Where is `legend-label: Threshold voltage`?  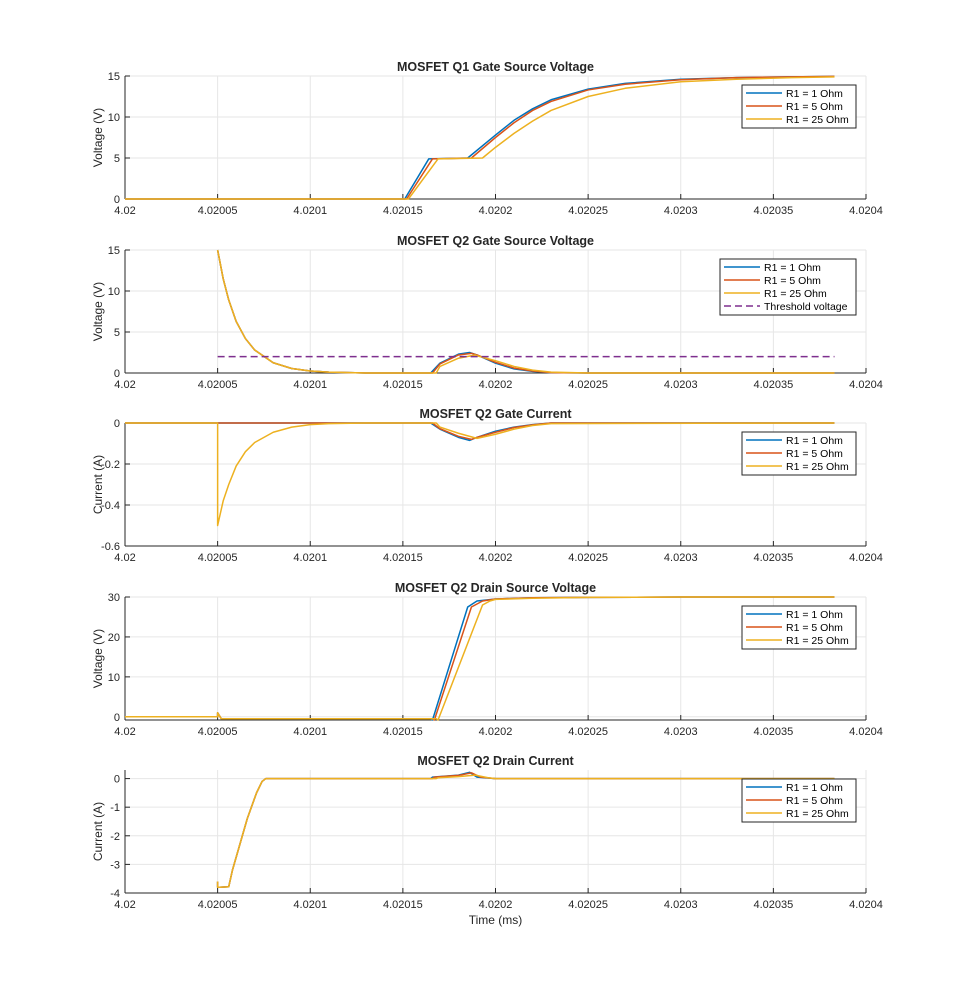 legend-label: Threshold voltage is located at coordinates (806, 307).